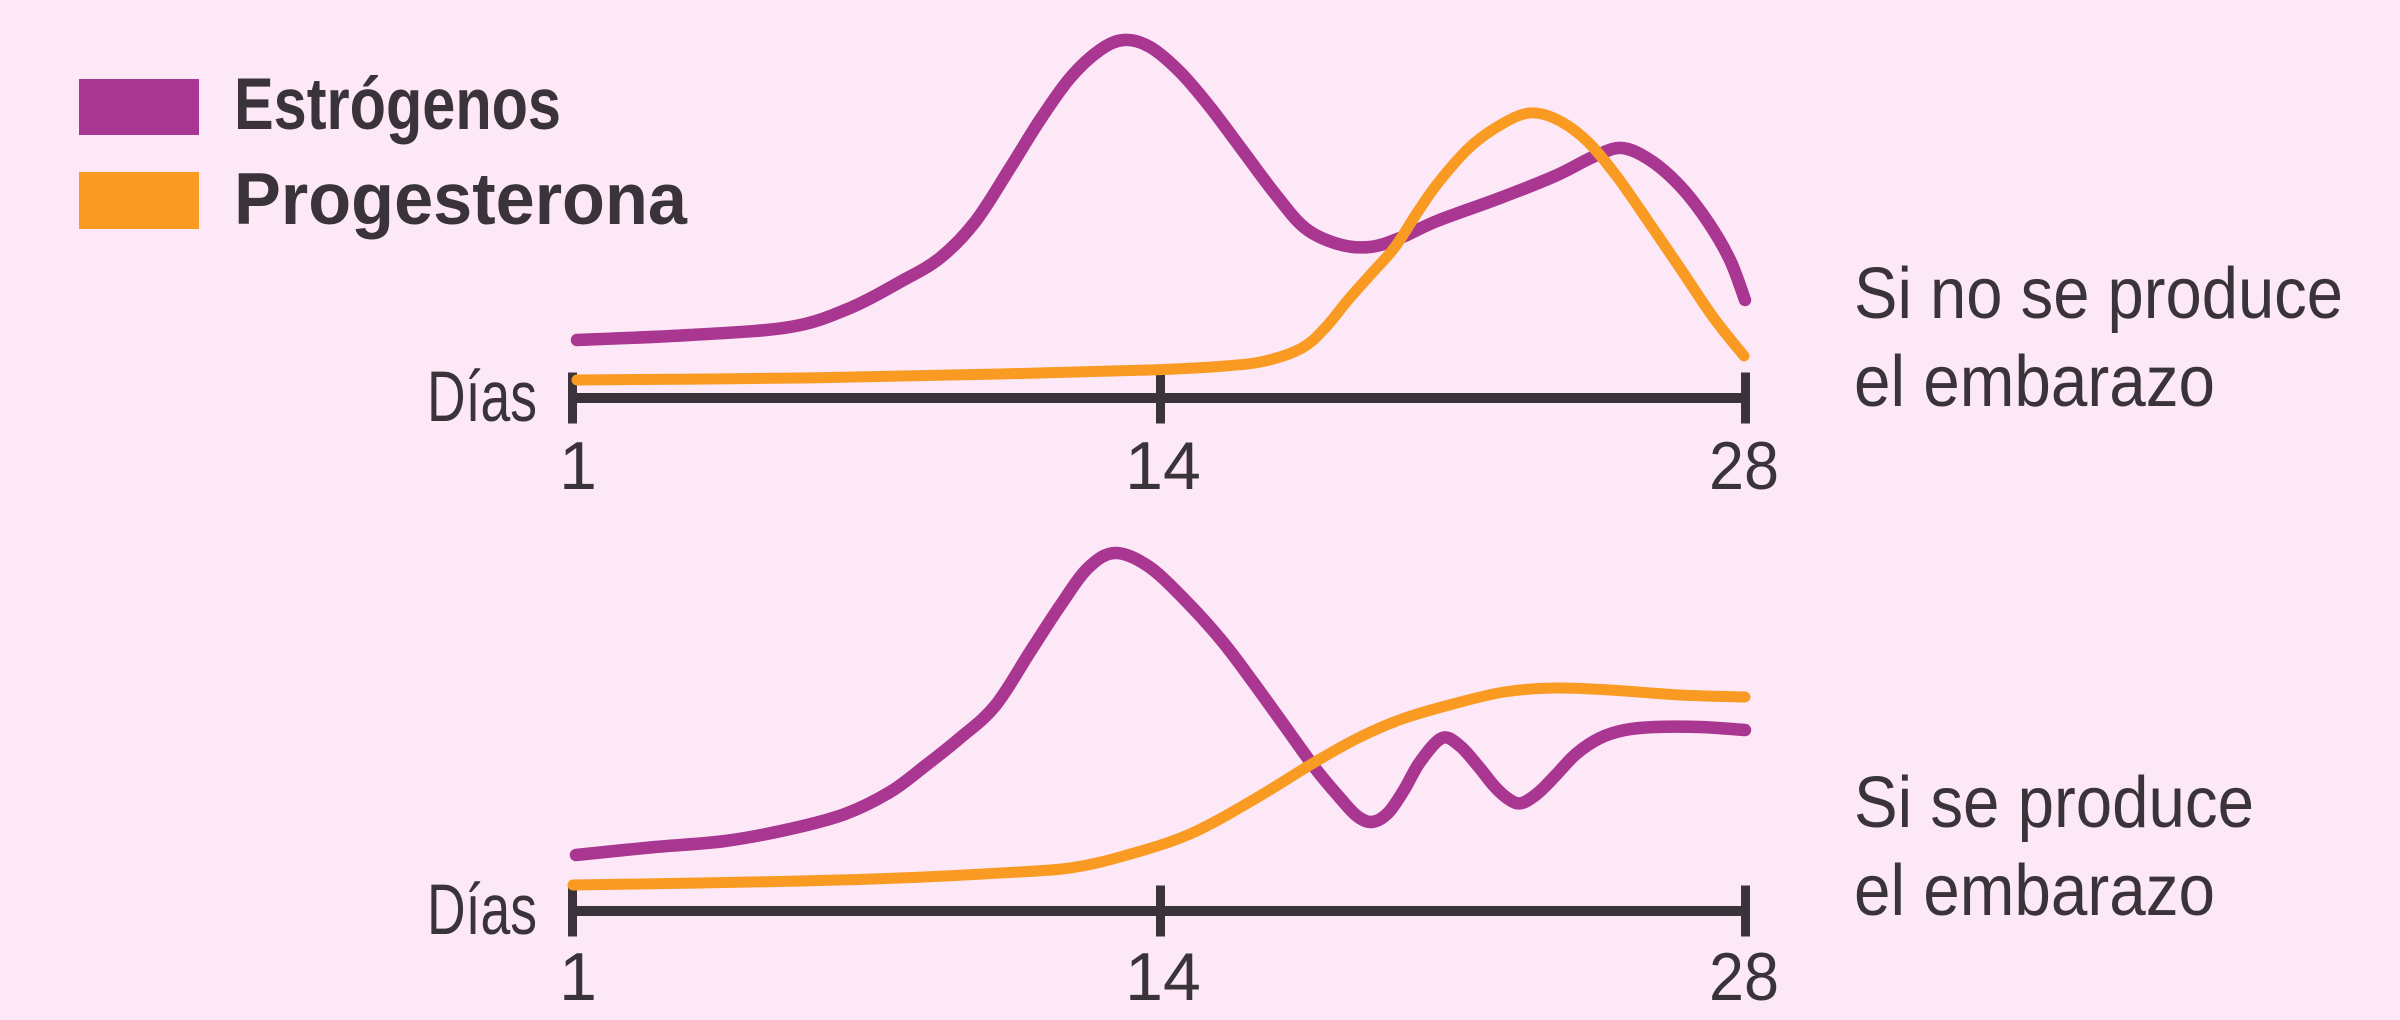  What do you see at coordinates (2098, 294) in the screenshot?
I see `svg-text: Si no se produce` at bounding box center [2098, 294].